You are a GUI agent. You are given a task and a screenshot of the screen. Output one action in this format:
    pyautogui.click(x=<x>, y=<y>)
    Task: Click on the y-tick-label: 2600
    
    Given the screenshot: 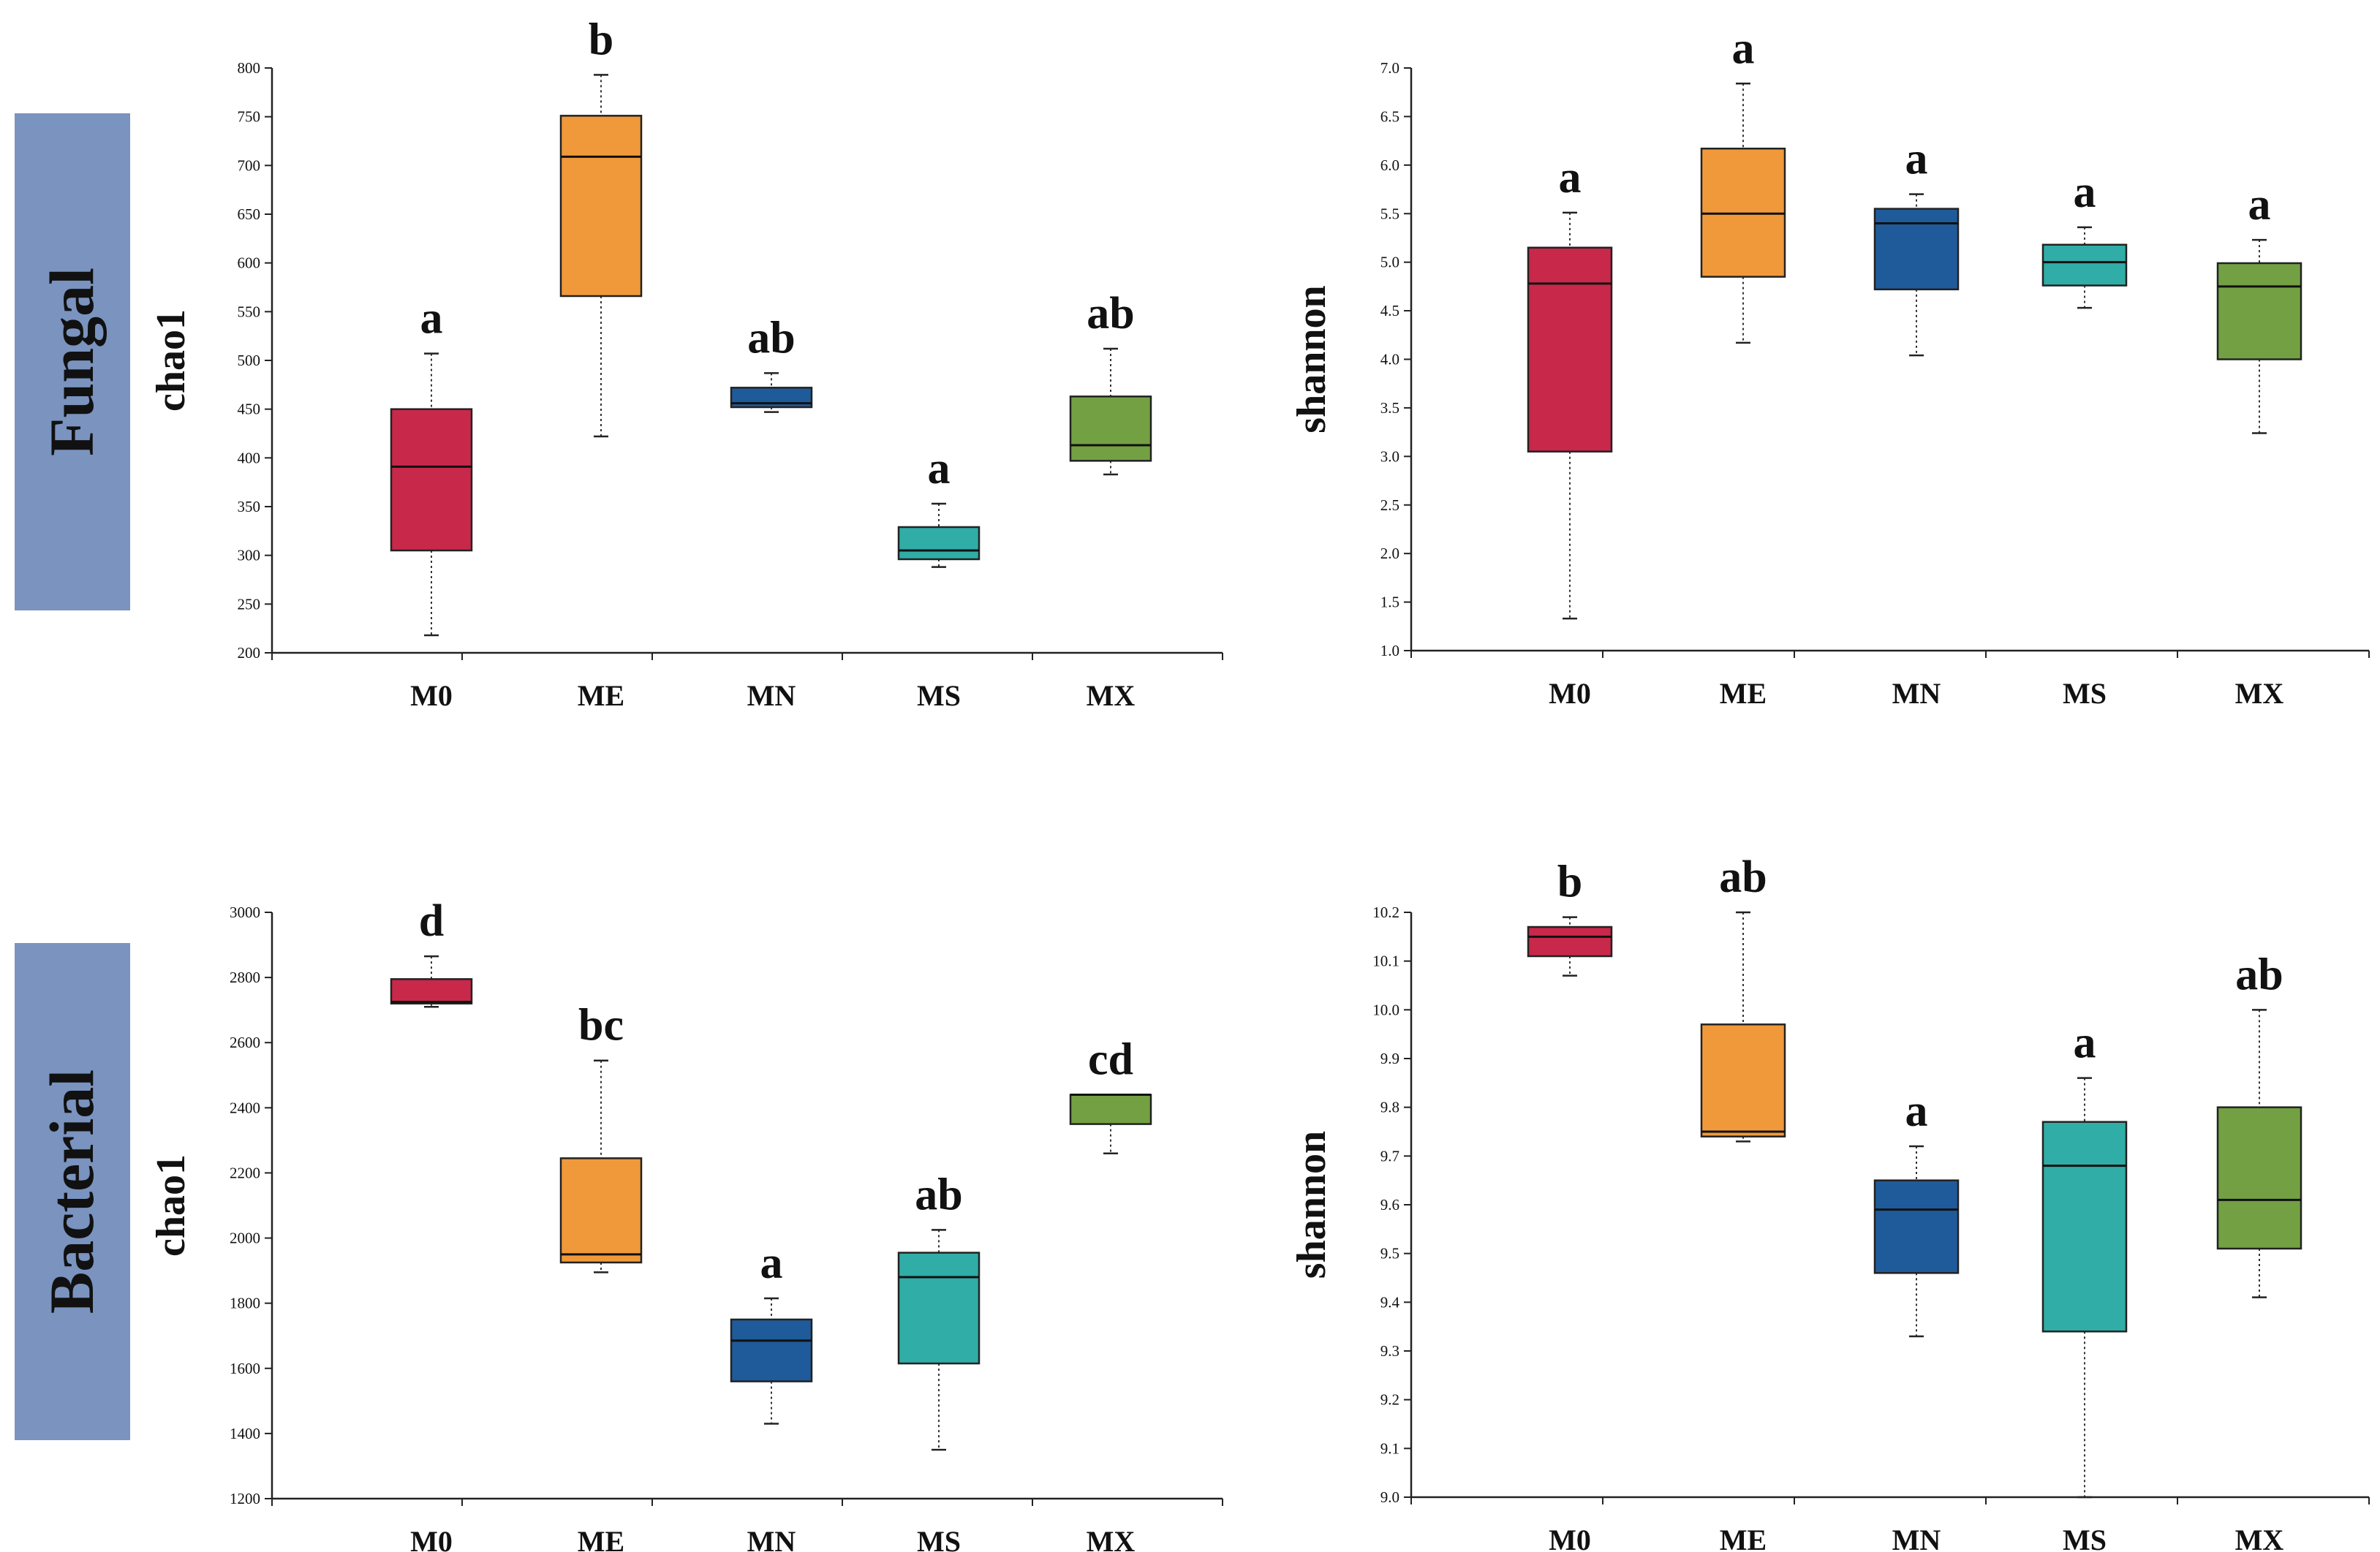 What is the action you would take?
    pyautogui.click(x=245, y=1042)
    